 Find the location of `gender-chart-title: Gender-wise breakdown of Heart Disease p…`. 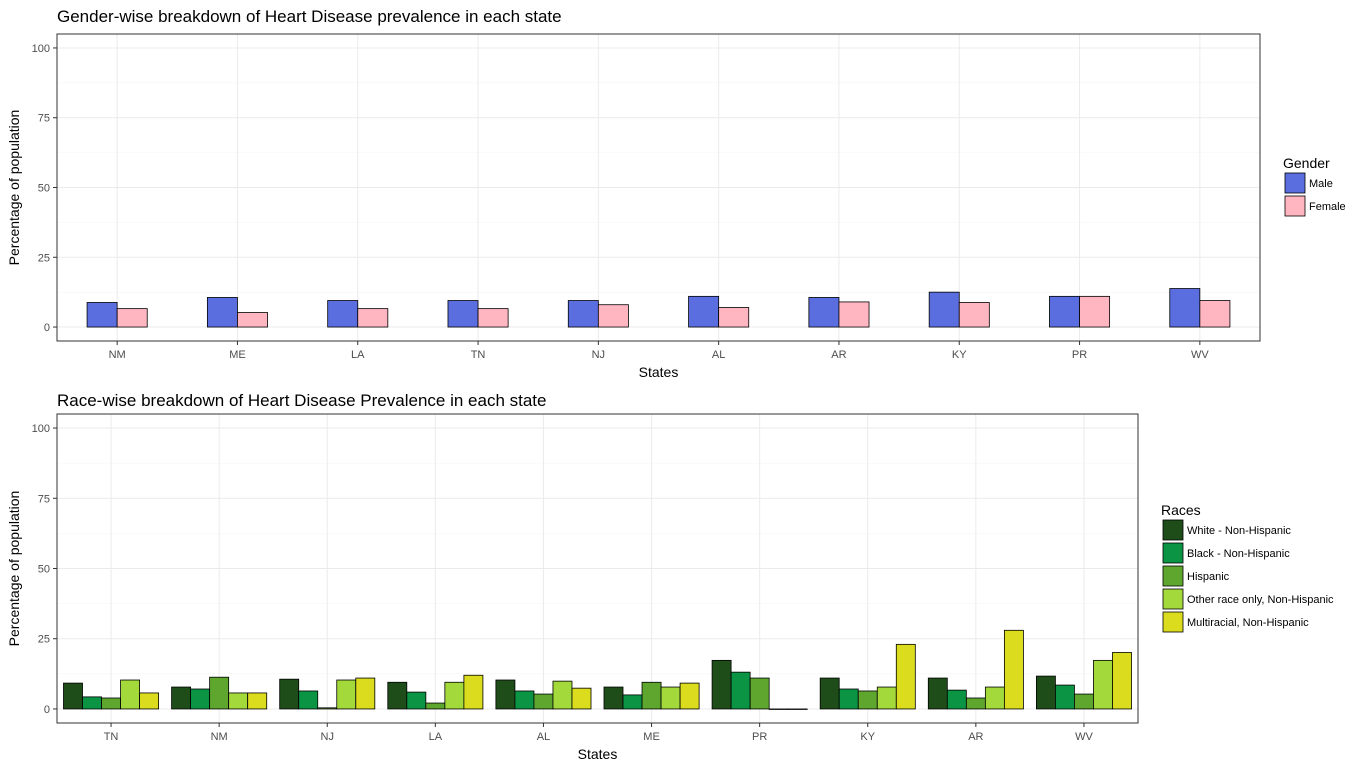

gender-chart-title: Gender-wise breakdown of Heart Disease p… is located at coordinates (309, 16).